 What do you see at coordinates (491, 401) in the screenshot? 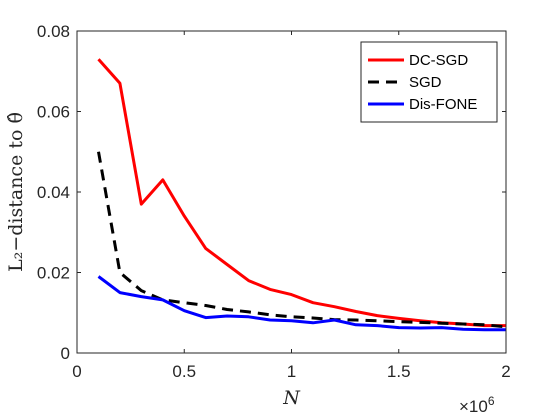
I see `x-multiplier-exponent: 6` at bounding box center [491, 401].